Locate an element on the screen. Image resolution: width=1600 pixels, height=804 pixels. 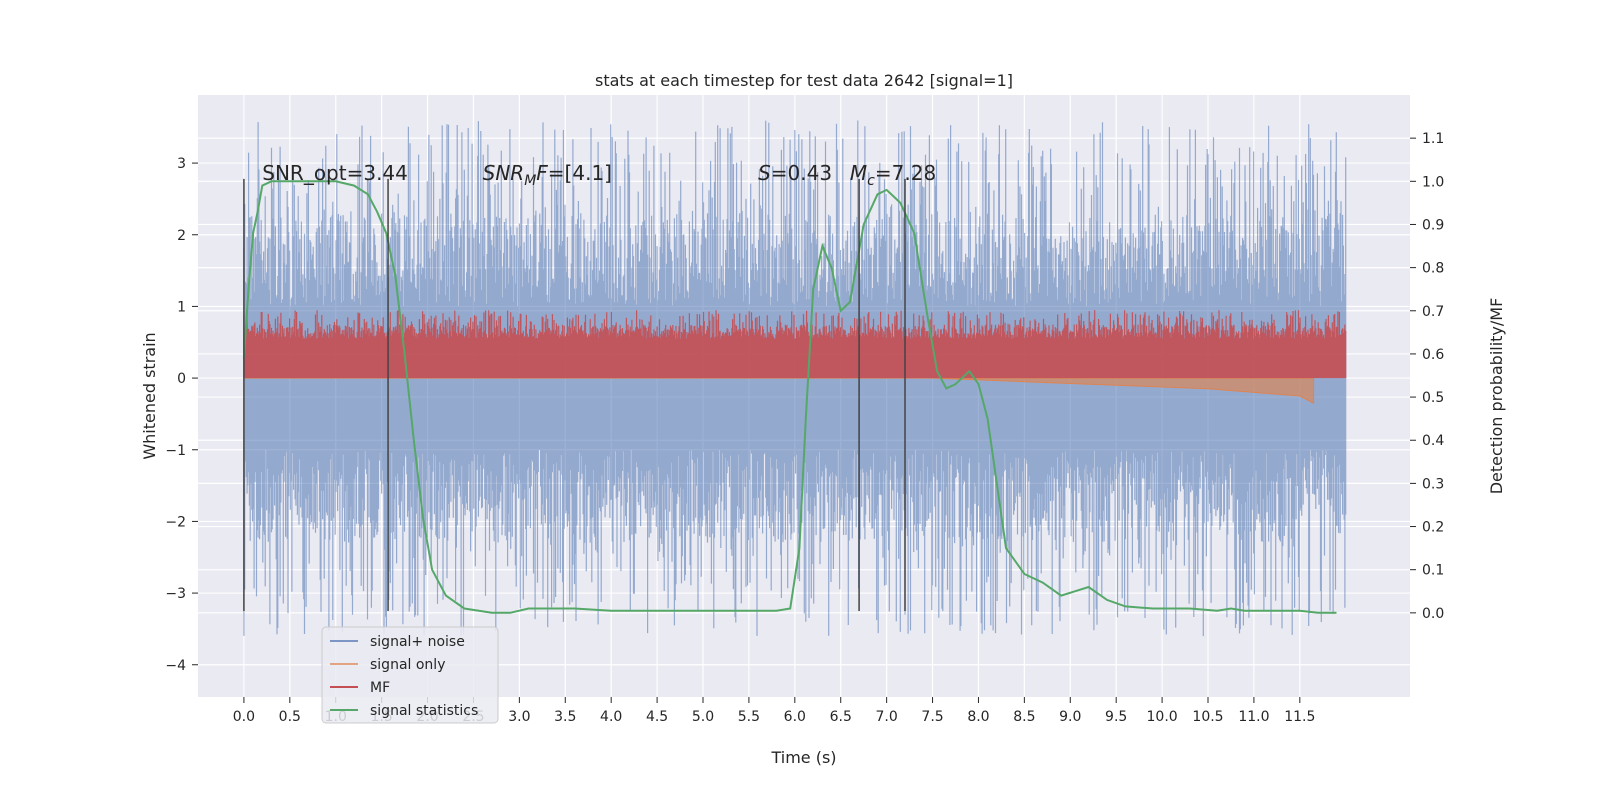
annotations: SNR_opt=3.44 SNRMF=[4.1] S=0.43 Mc=7.28 is located at coordinates (599, 175).